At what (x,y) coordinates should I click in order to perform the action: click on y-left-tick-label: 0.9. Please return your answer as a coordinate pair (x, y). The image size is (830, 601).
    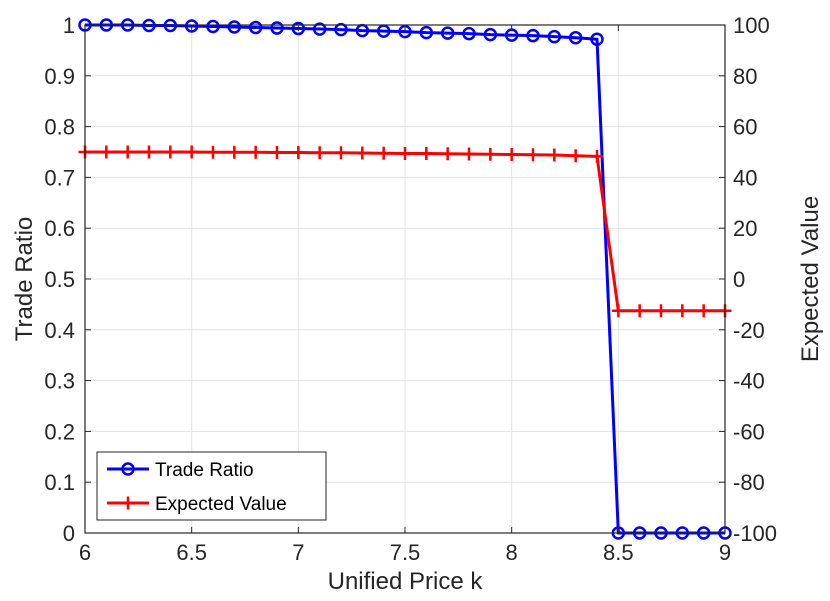
    Looking at the image, I should click on (59, 76).